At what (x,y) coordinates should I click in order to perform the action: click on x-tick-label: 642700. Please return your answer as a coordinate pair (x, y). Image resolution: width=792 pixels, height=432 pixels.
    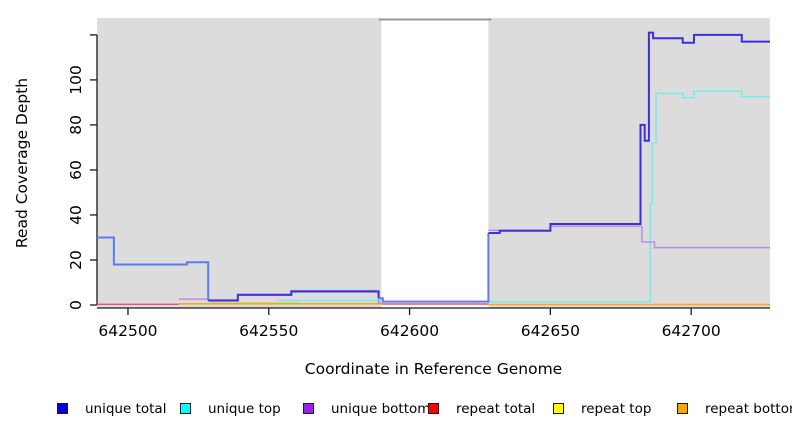
    Looking at the image, I should click on (691, 331).